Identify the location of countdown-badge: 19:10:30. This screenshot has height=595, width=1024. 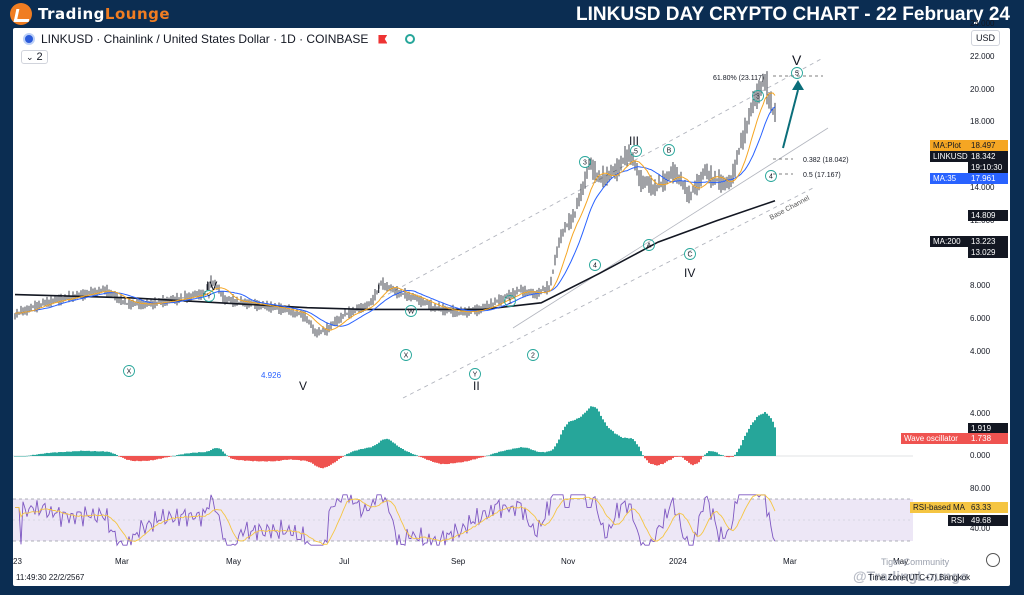
(988, 167).